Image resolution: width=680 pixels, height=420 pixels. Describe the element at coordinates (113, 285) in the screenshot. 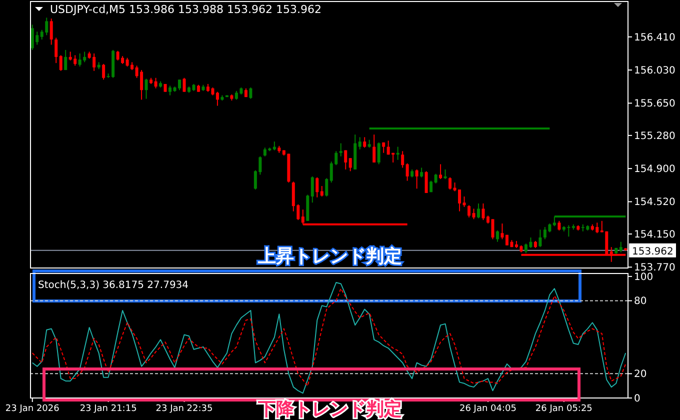

I see `text: Stoch(5,3,3) 36.8175 27.7934` at that location.